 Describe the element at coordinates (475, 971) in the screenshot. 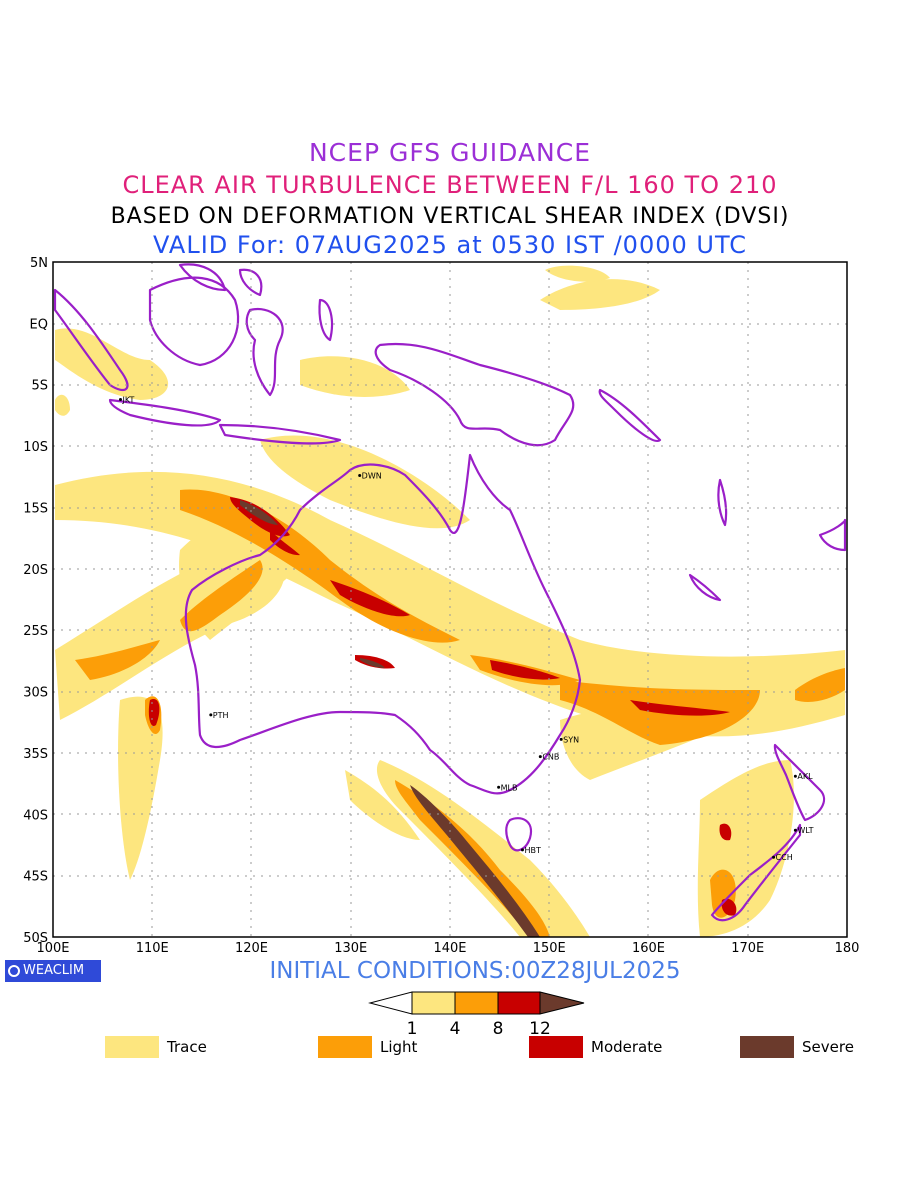

I see `initial-conditions: INITIAL CONDITIONS:00Z28JUL2025` at that location.